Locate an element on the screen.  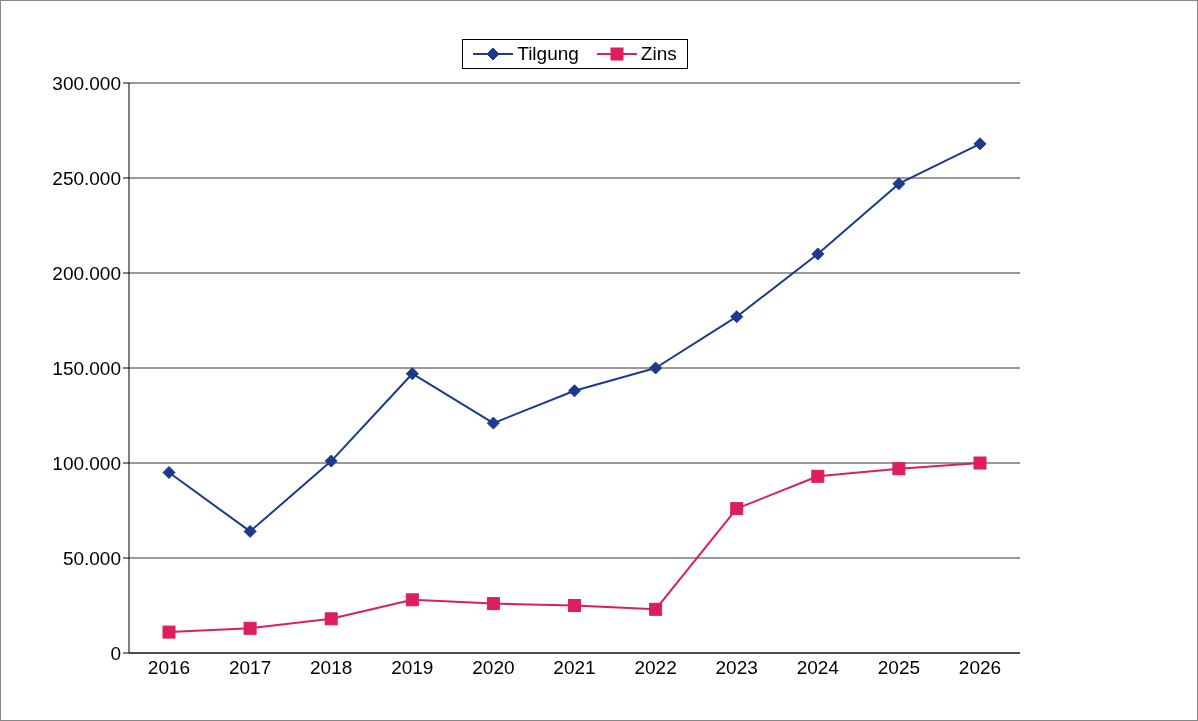
x-tick-label: 2016 is located at coordinates (169, 668).